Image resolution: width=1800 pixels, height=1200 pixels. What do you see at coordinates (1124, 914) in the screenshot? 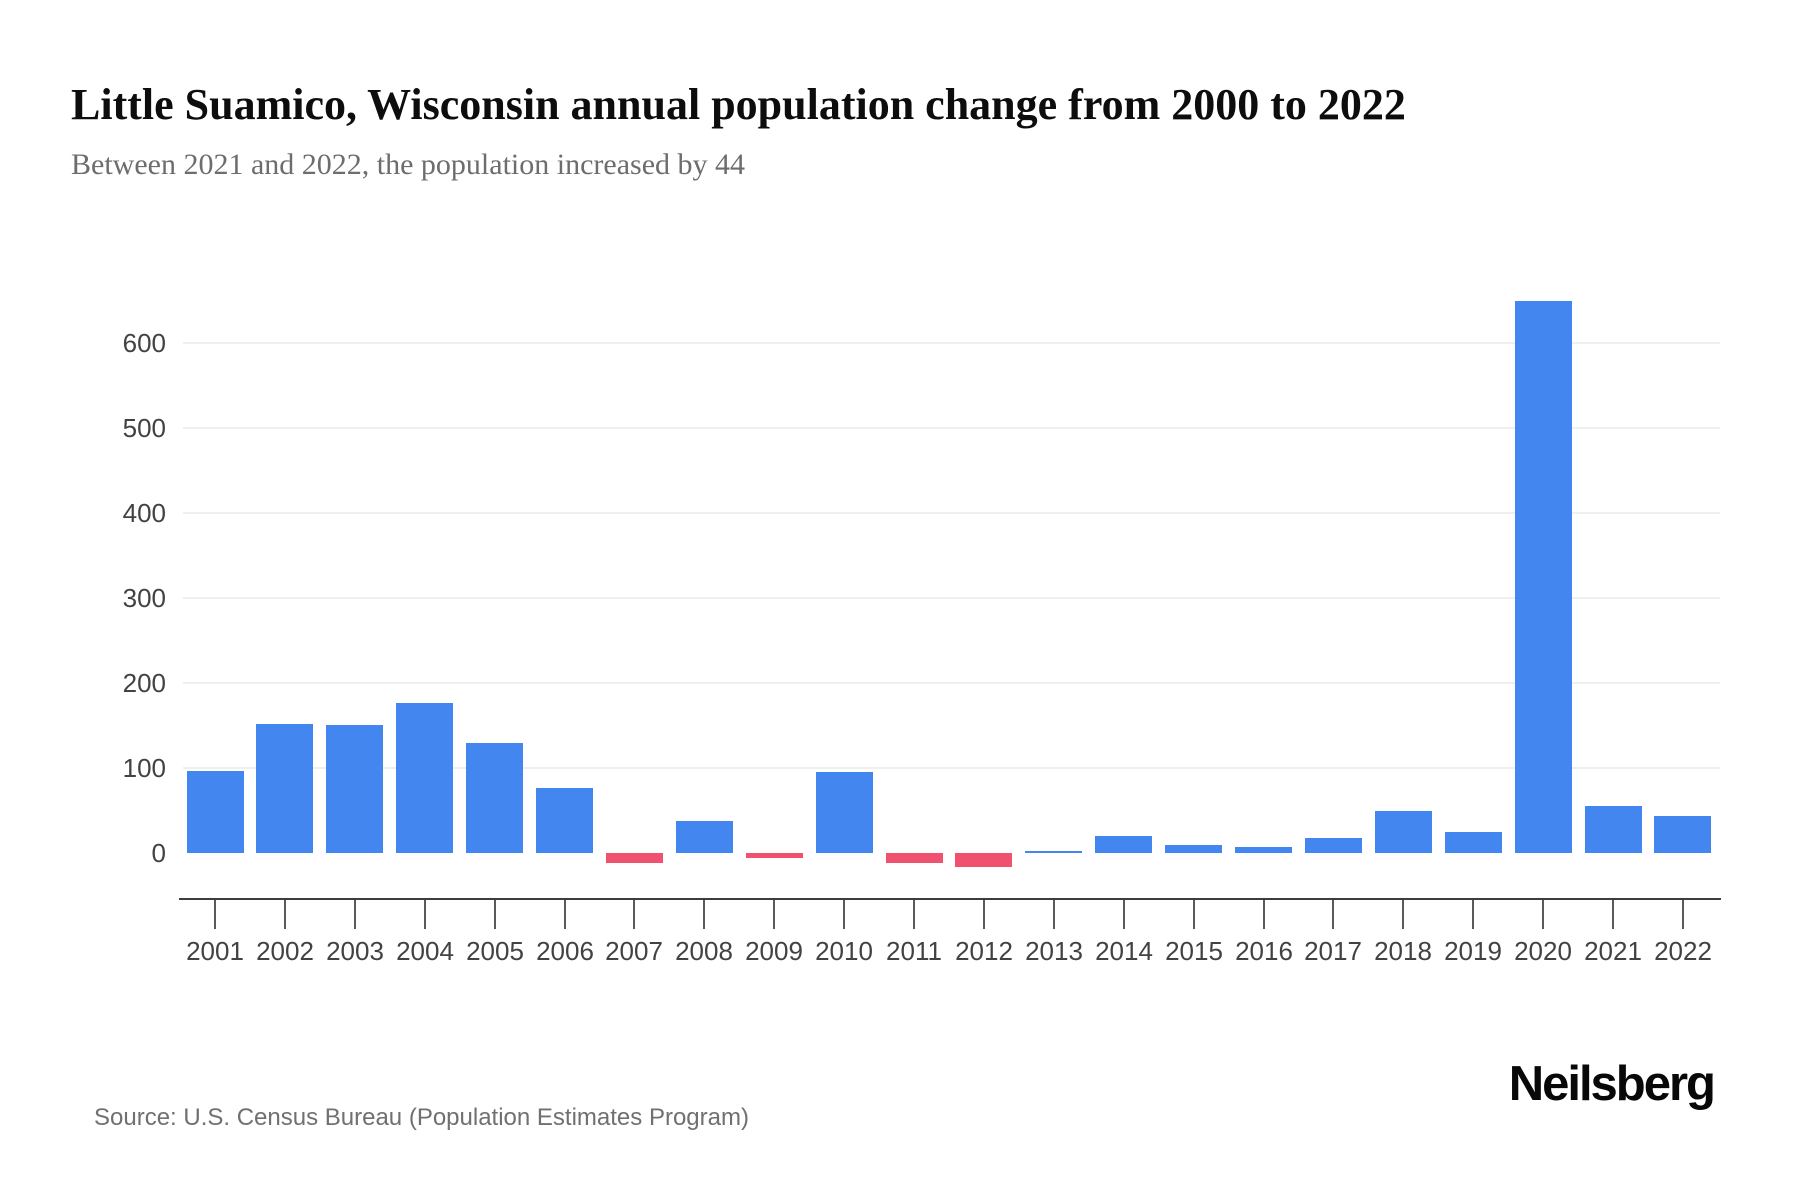
I see `x-tick-2014` at bounding box center [1124, 914].